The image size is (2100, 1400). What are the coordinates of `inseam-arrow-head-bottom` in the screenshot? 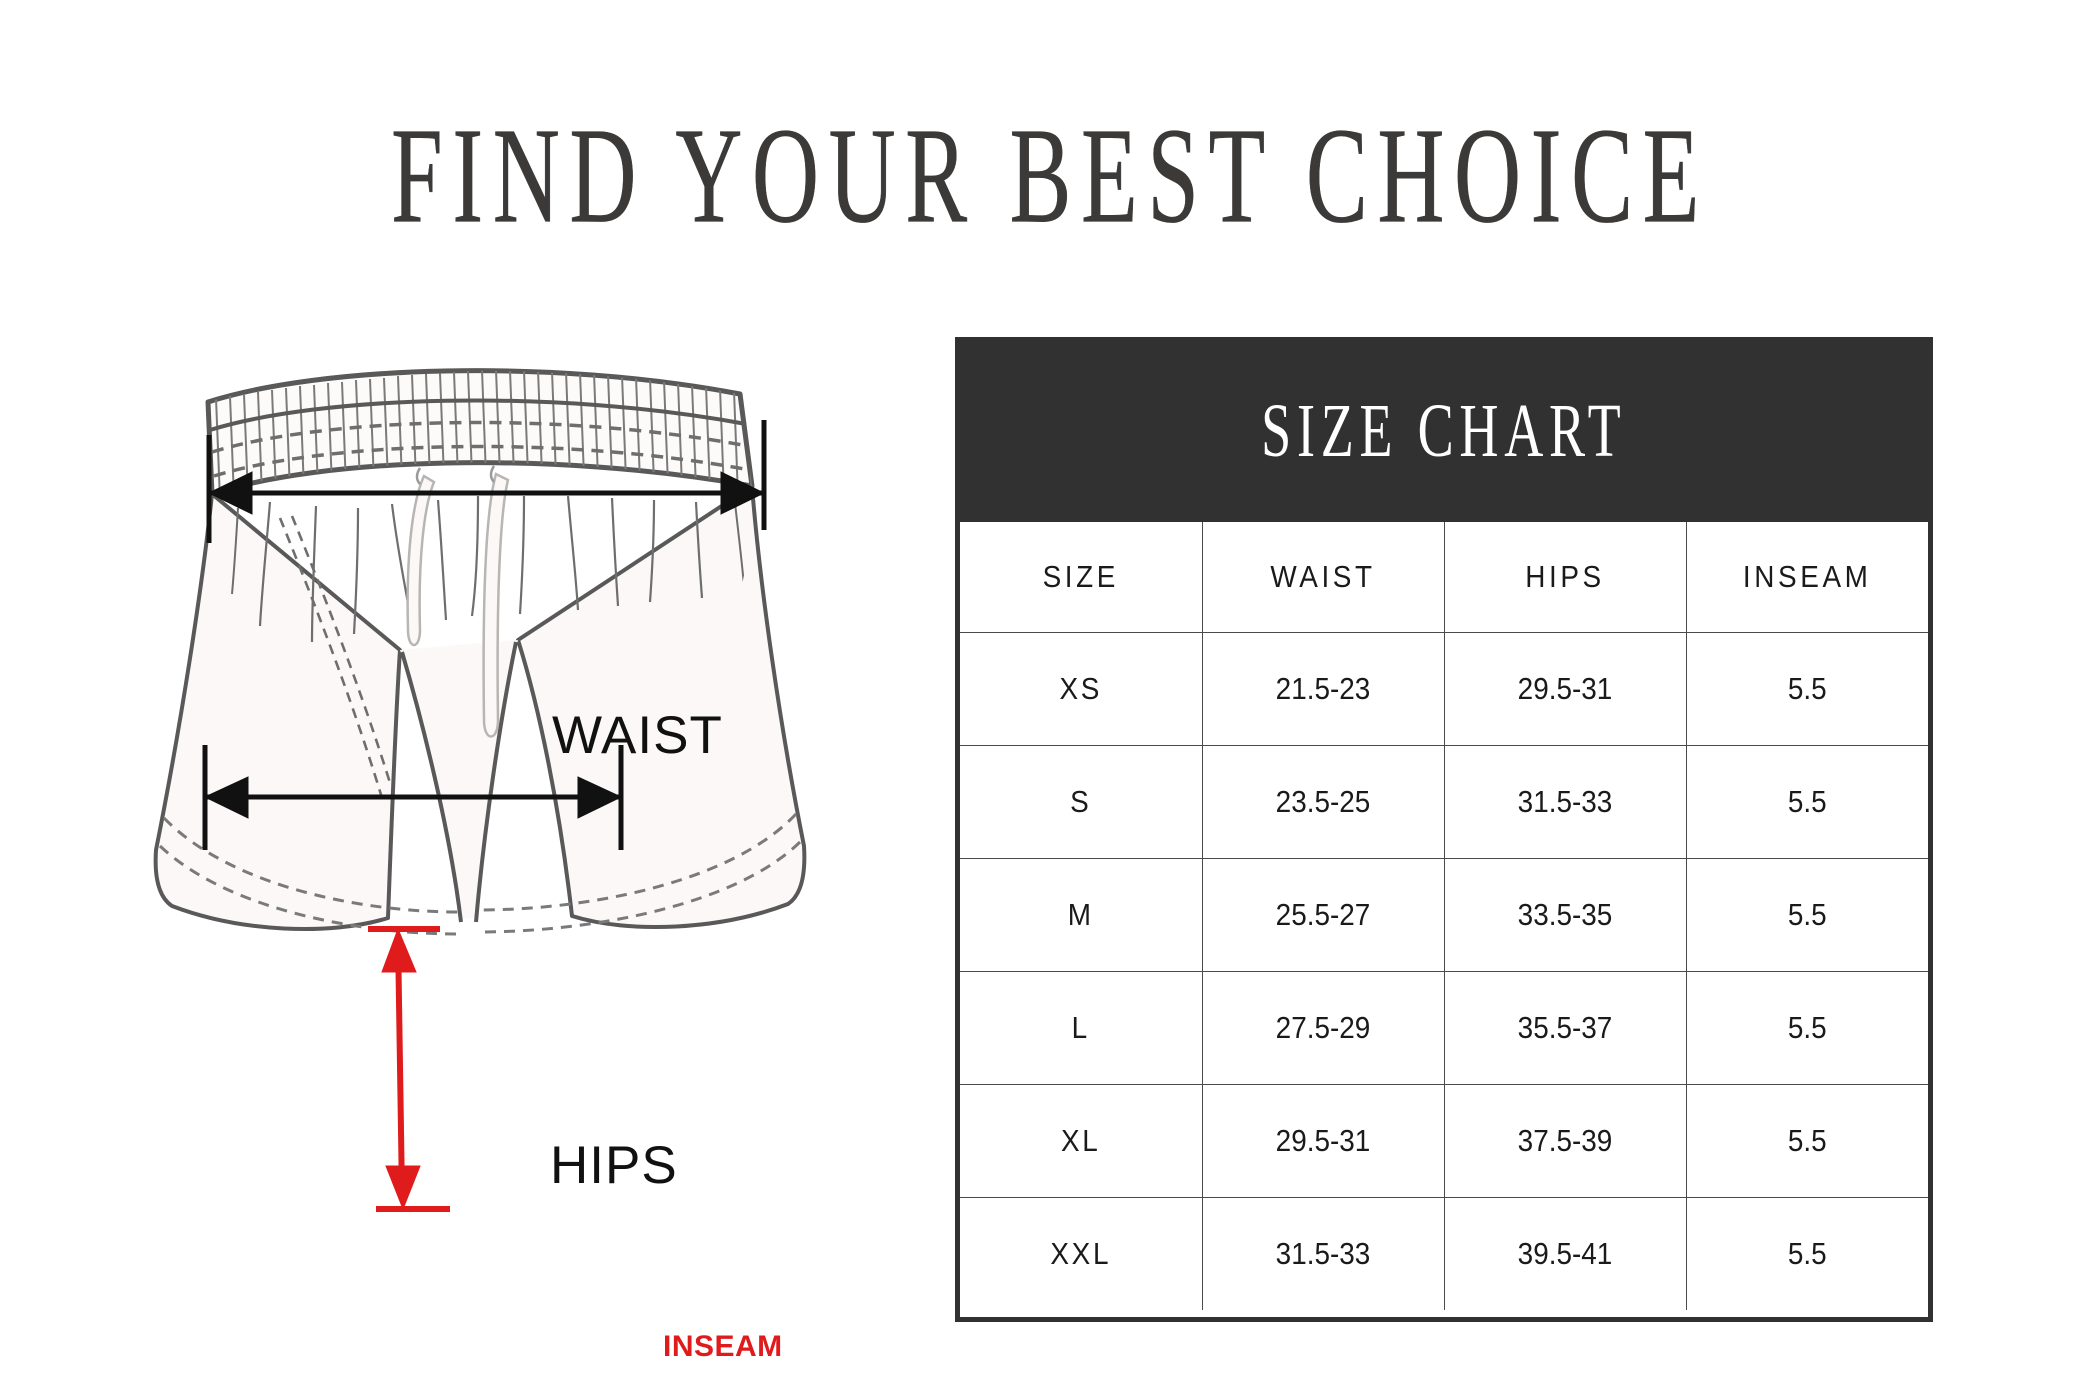 It's located at (403, 1188).